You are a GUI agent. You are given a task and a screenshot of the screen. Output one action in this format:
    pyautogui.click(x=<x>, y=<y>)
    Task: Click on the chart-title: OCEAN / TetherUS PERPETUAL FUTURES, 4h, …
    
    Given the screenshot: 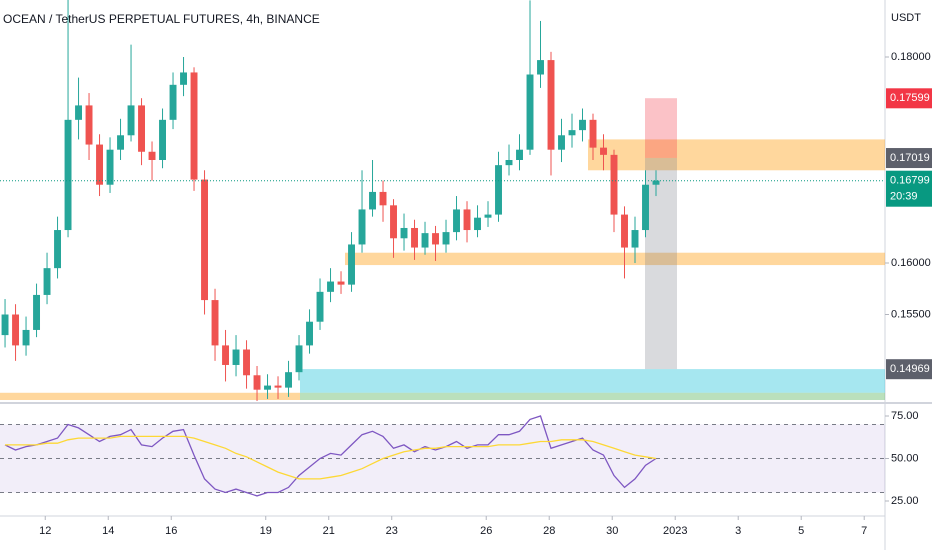 What is the action you would take?
    pyautogui.click(x=161, y=19)
    